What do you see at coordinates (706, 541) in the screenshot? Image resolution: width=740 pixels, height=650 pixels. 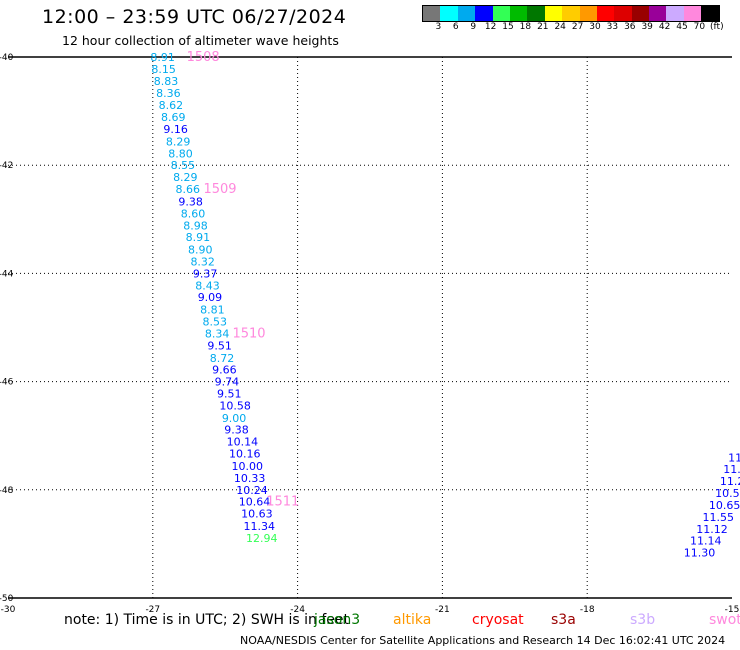 I see `wave-height-value: 11.14` at bounding box center [706, 541].